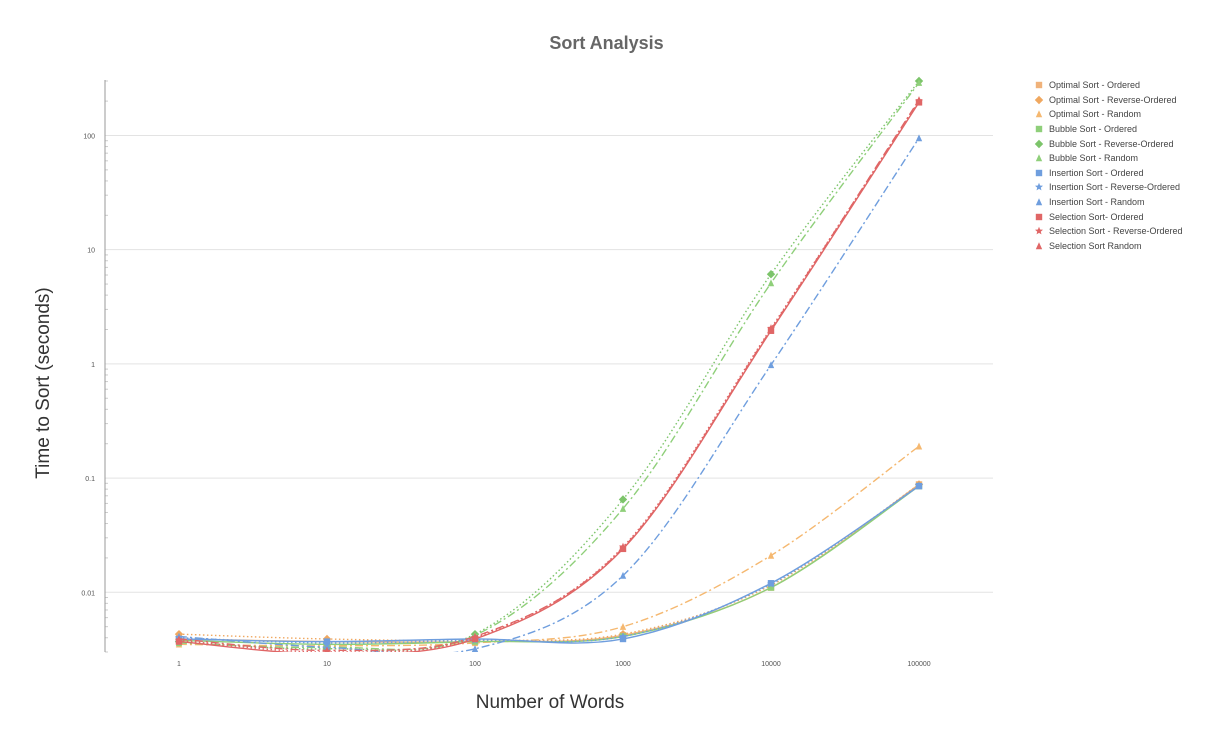  What do you see at coordinates (1111, 143) in the screenshot?
I see `legend-label: Bubble Sort - Reverse-Ordered` at bounding box center [1111, 143].